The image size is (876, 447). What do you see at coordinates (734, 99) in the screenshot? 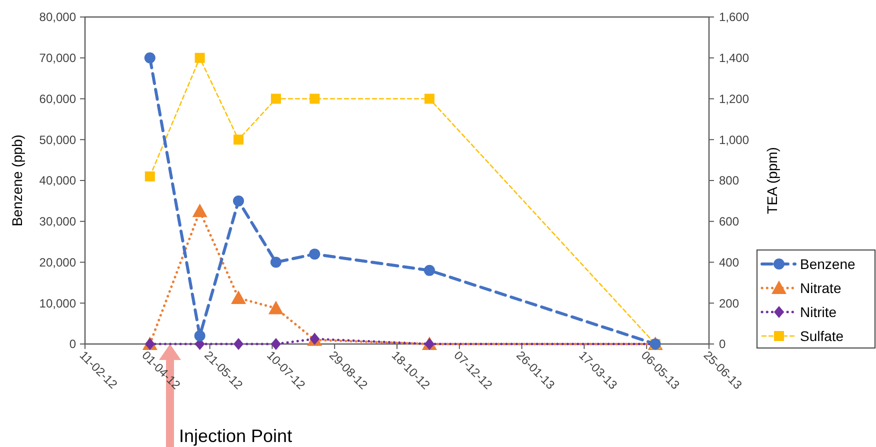
I see `y2-tick-label: 1,200` at bounding box center [734, 99].